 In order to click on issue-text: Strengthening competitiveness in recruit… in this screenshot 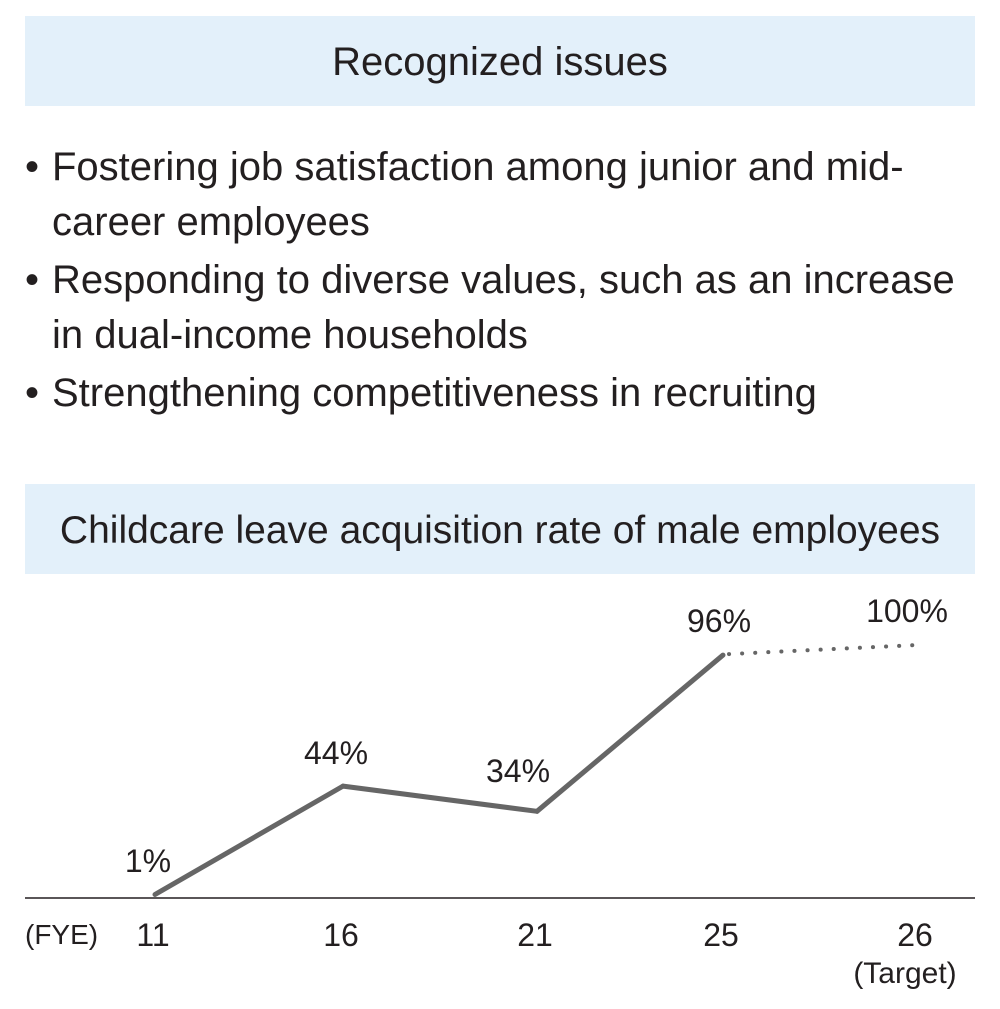, I will do `click(434, 393)`.